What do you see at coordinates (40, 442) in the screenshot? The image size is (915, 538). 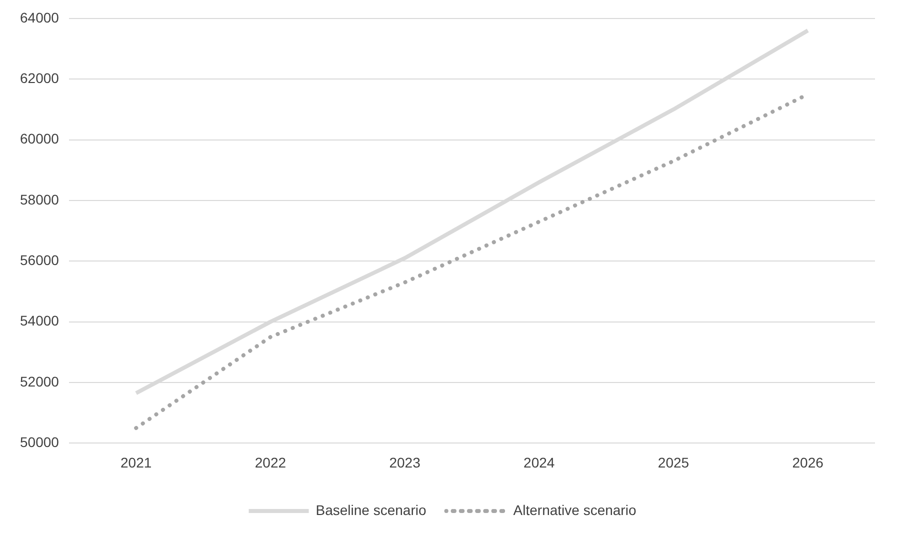 I see `y-tick-label: 50000` at bounding box center [40, 442].